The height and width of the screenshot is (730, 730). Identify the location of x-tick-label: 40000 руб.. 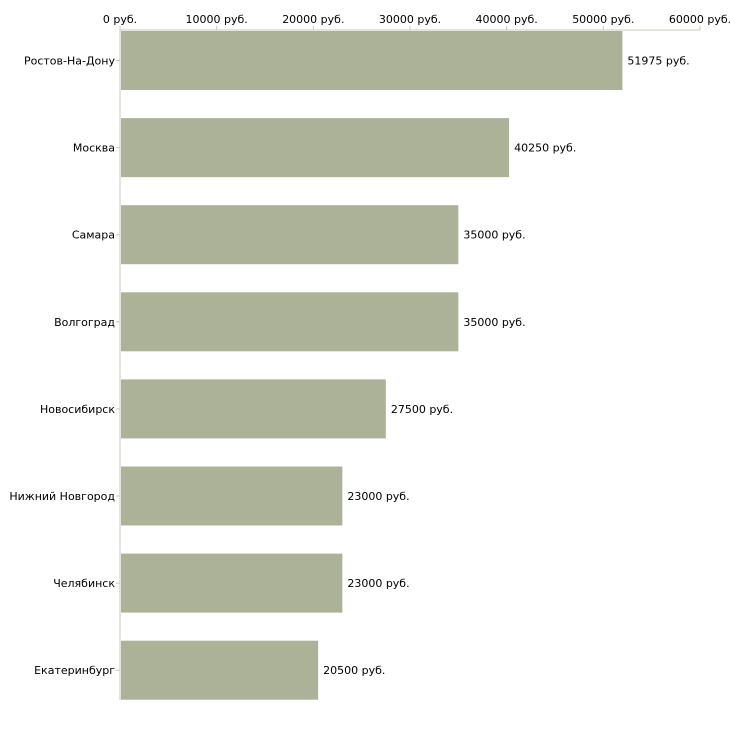
(507, 19).